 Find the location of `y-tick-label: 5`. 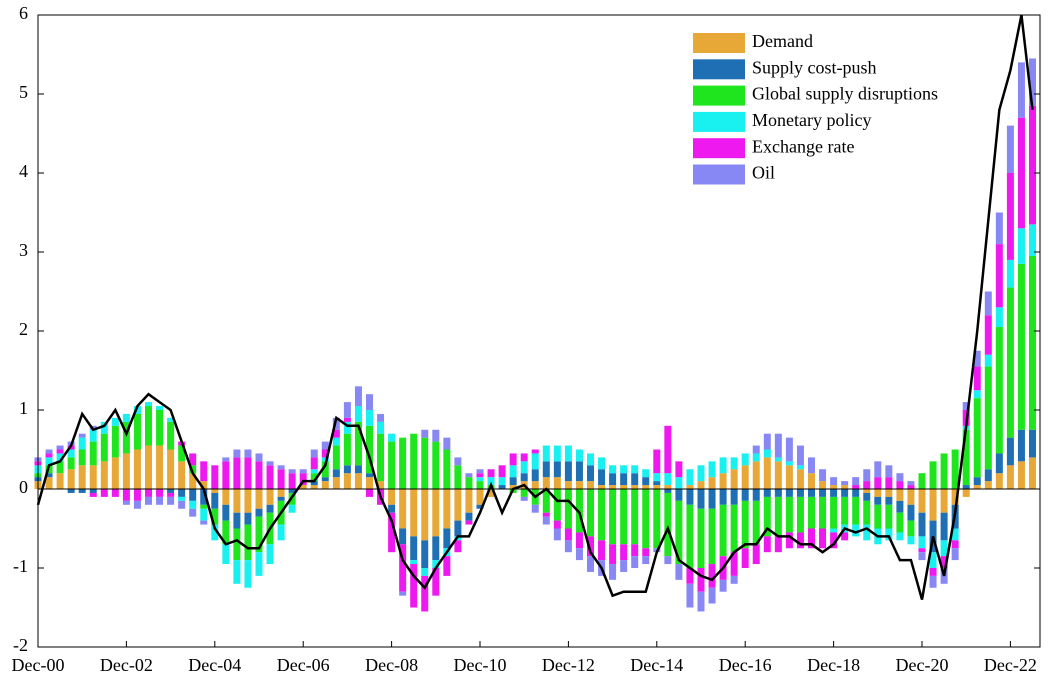

y-tick-label: 5 is located at coordinates (23, 92).